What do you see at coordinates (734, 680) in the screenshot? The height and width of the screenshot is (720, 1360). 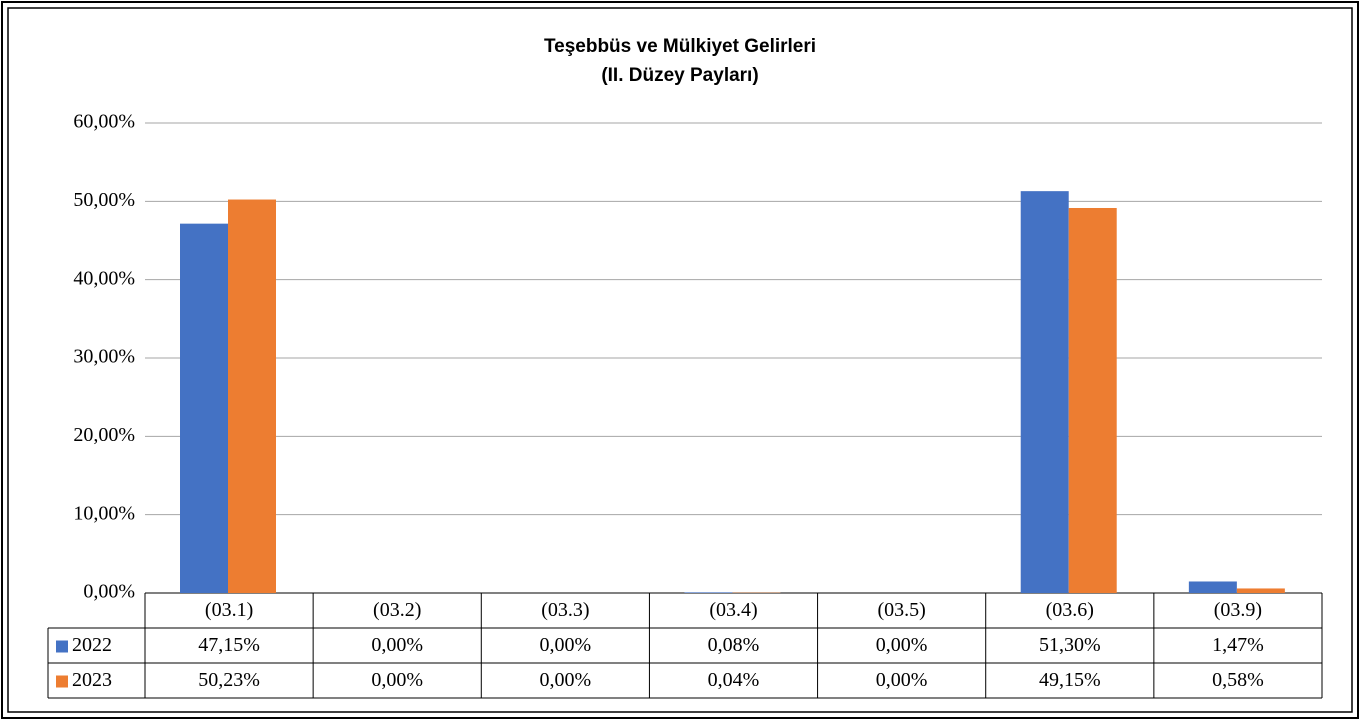 I see `data-label: 0,04%` at bounding box center [734, 680].